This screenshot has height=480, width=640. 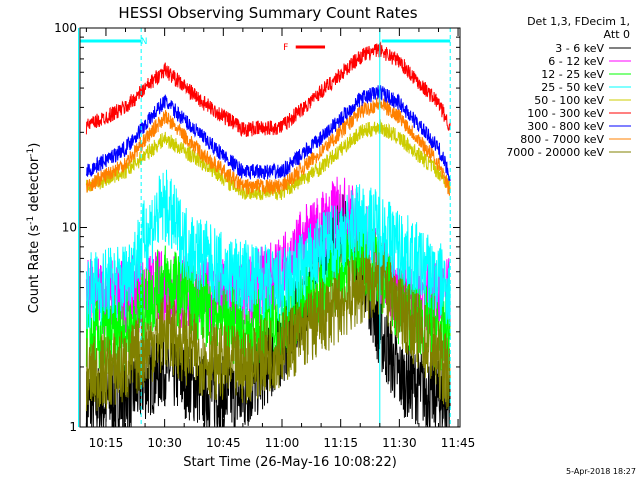 I want to click on legend-label: 800 - 7000 keV, so click(x=562, y=139).